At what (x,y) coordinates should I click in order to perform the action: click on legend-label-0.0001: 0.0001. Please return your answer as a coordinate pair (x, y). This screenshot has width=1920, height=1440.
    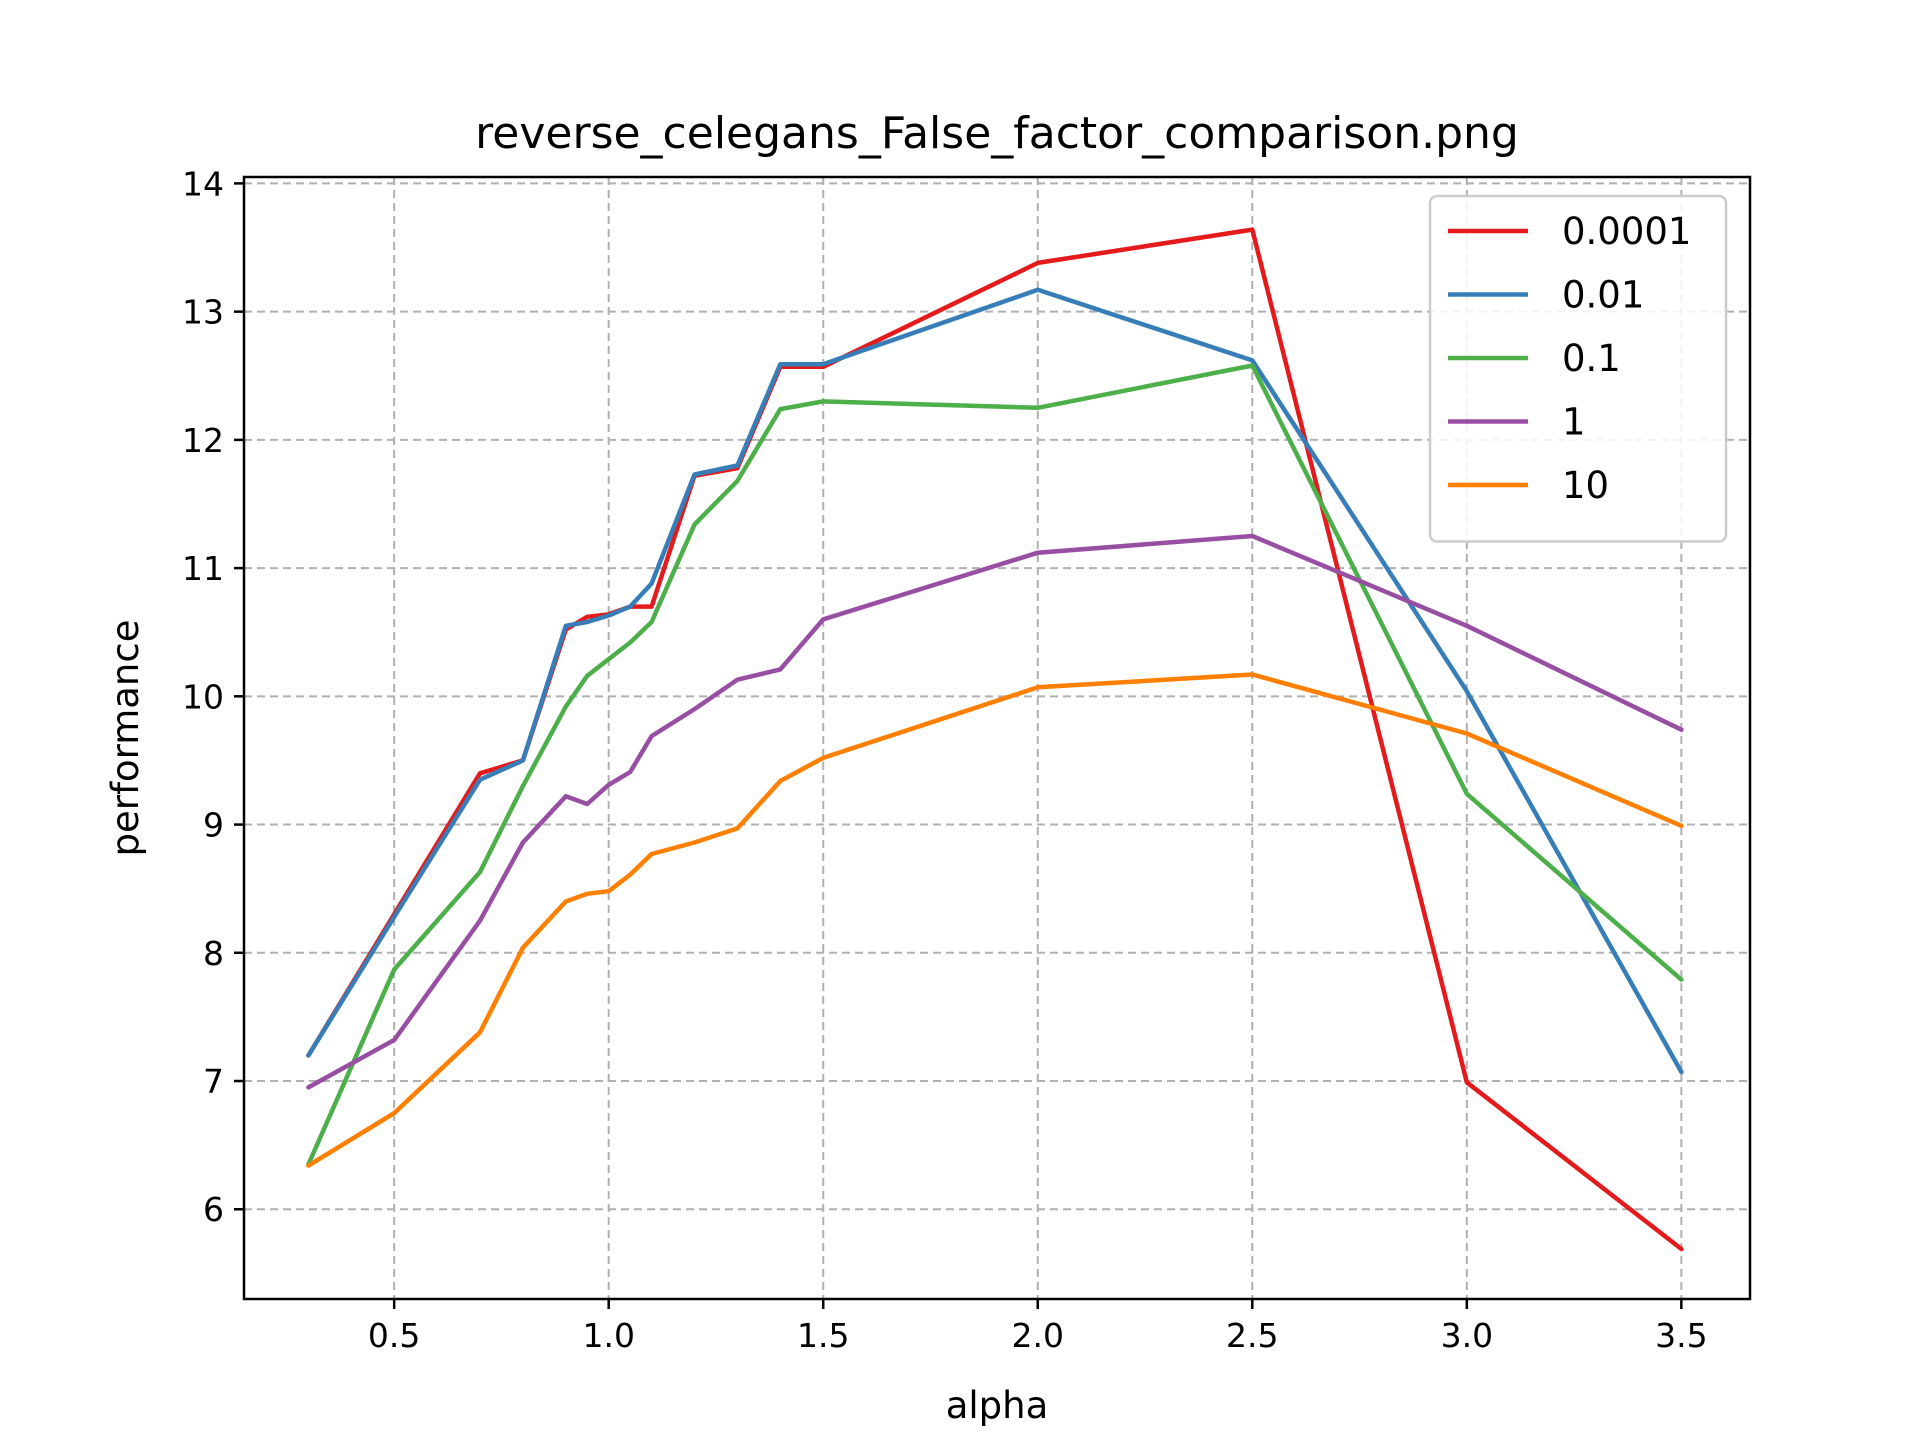
    Looking at the image, I should click on (1626, 231).